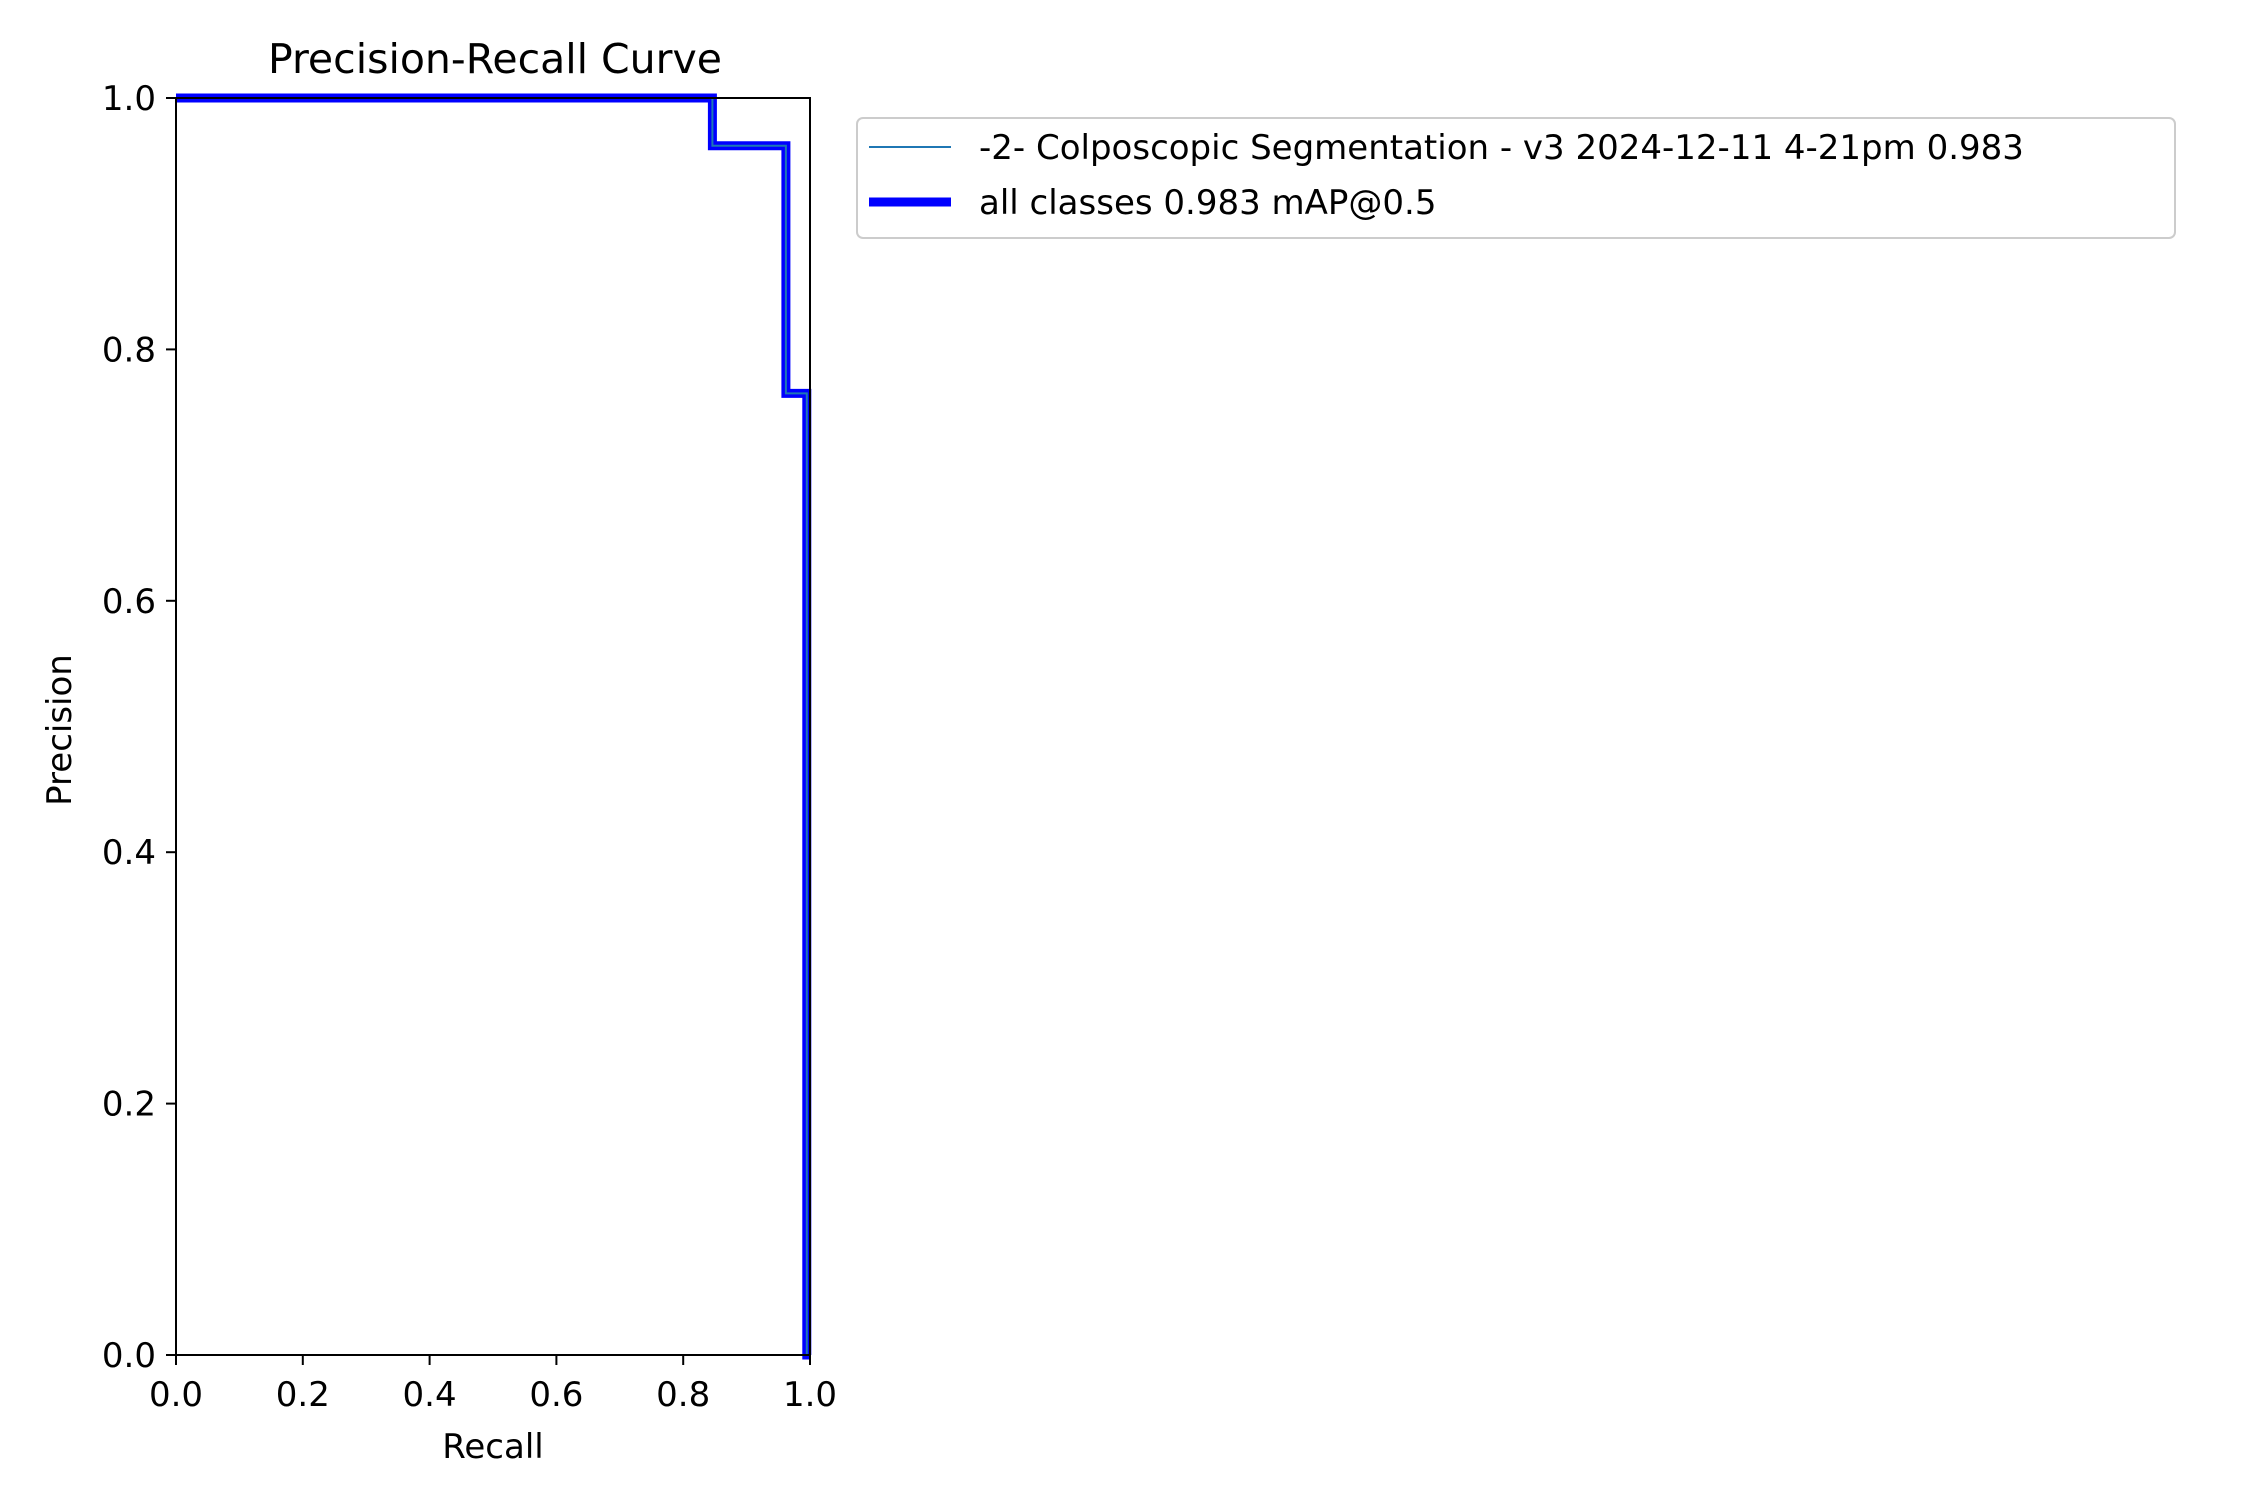 This screenshot has width=2250, height=1500. I want to click on y-tick-label: 0.6, so click(129, 602).